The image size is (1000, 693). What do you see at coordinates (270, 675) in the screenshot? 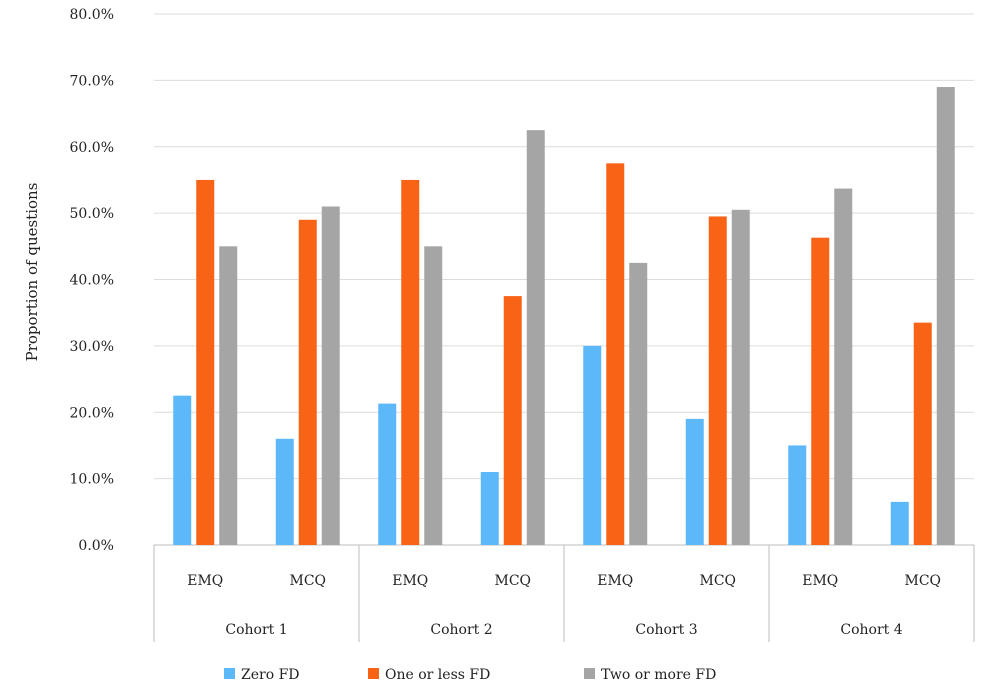
I see `legend-label: Zero FD` at bounding box center [270, 675].